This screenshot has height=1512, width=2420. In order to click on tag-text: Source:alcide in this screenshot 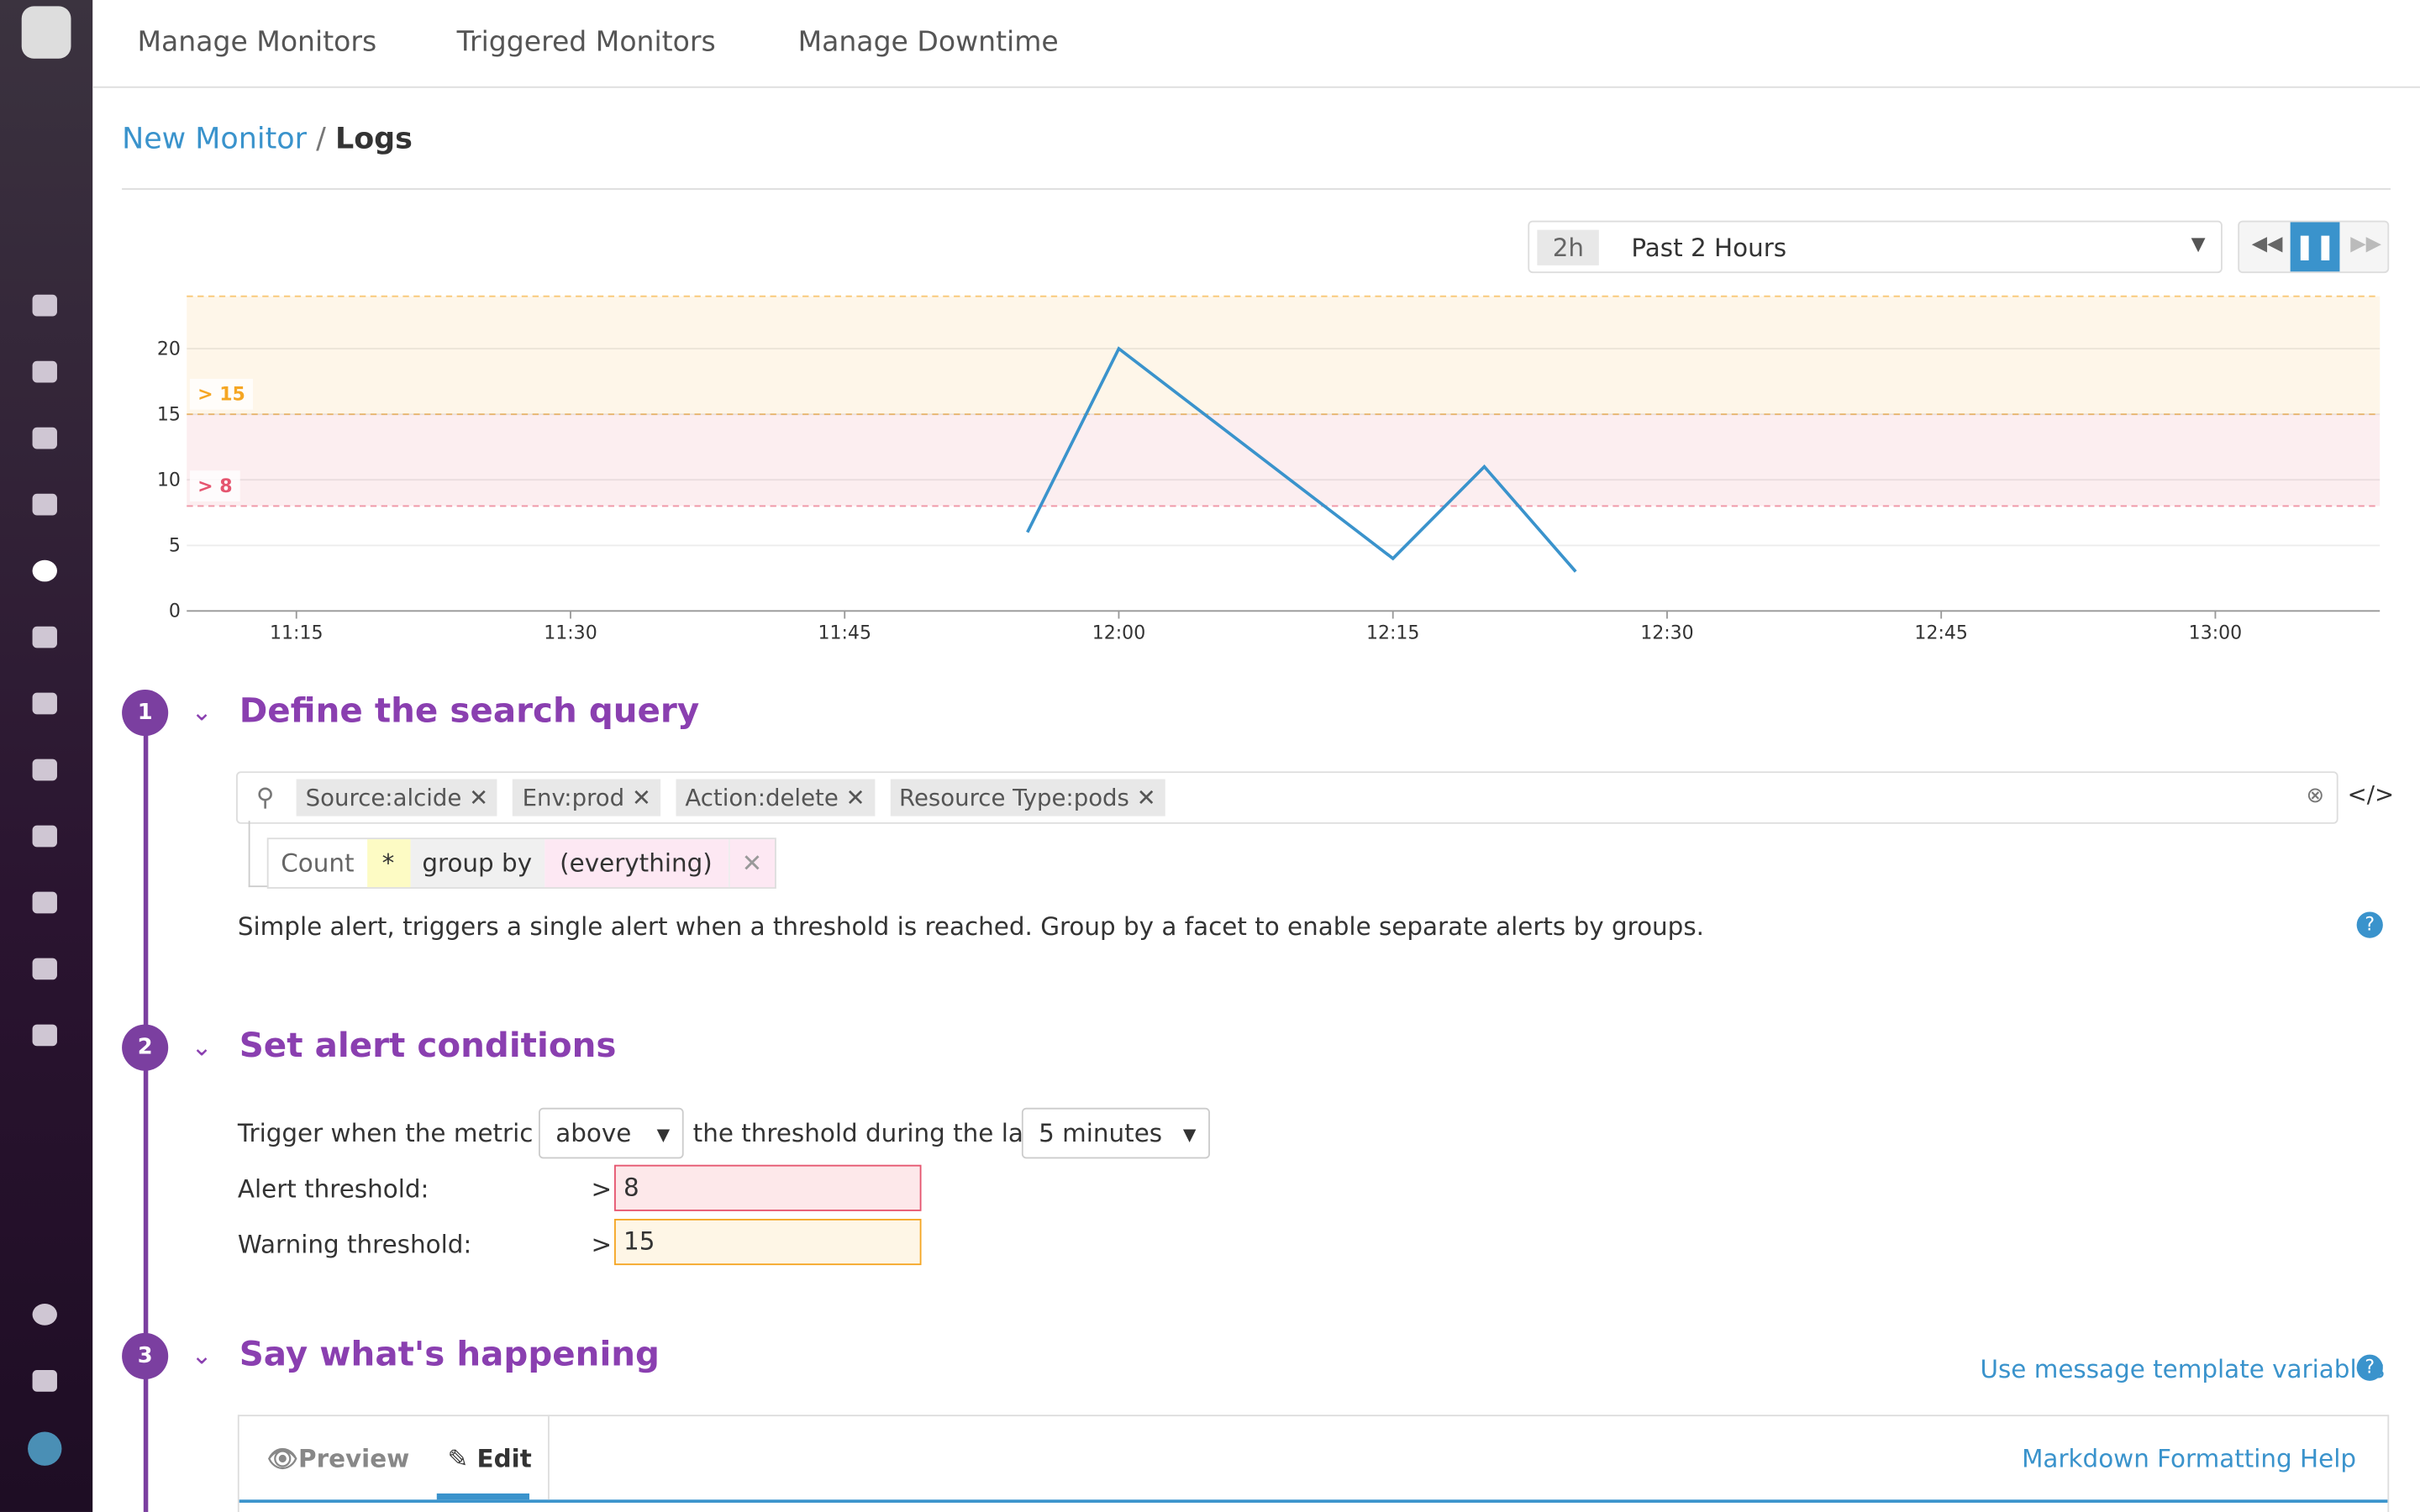, I will do `click(383, 798)`.